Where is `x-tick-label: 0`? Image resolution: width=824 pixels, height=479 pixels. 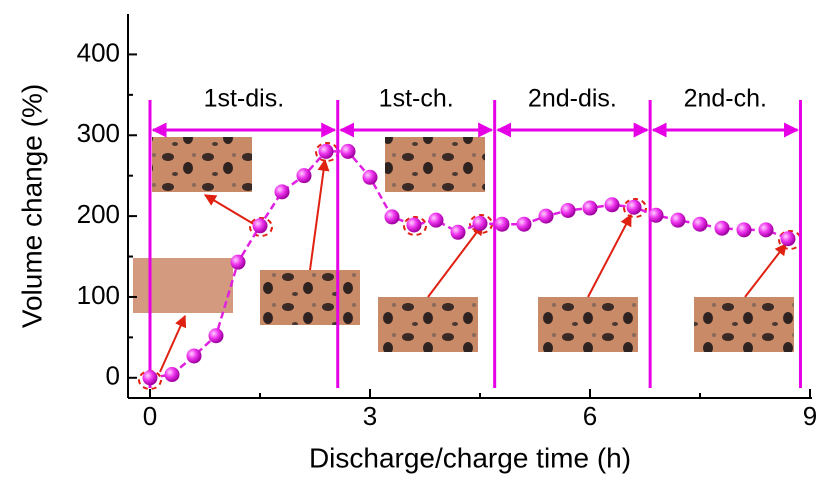
x-tick-label: 0 is located at coordinates (150, 416).